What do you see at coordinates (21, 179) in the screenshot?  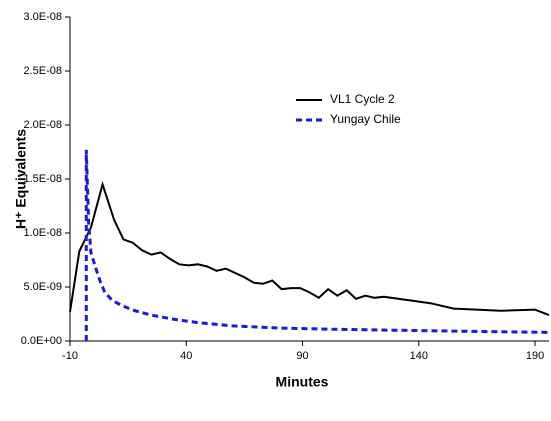 I see `y-axis-title: H⁺ Equivalents` at bounding box center [21, 179].